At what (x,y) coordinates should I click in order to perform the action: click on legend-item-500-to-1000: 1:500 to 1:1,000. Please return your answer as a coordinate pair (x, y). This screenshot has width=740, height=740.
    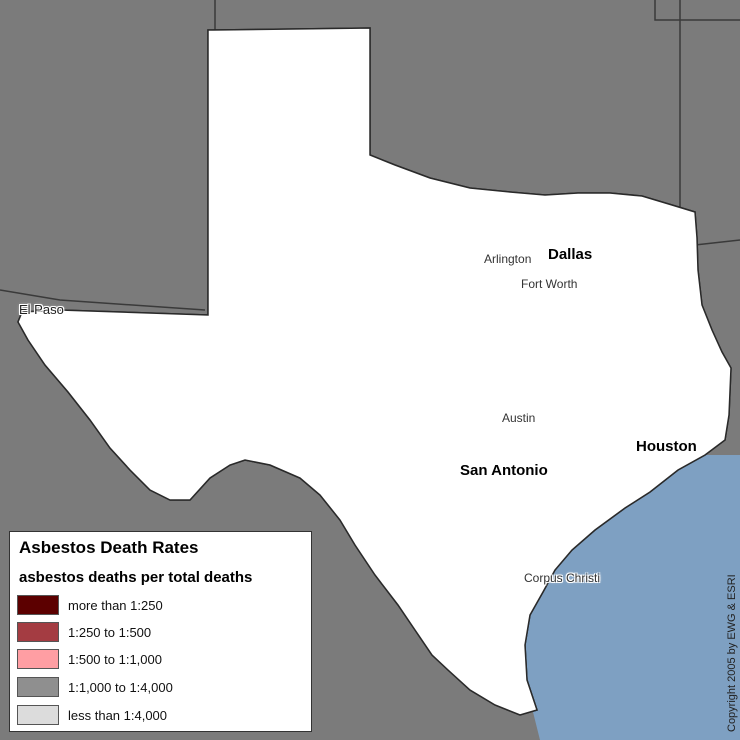
    Looking at the image, I should click on (157, 660).